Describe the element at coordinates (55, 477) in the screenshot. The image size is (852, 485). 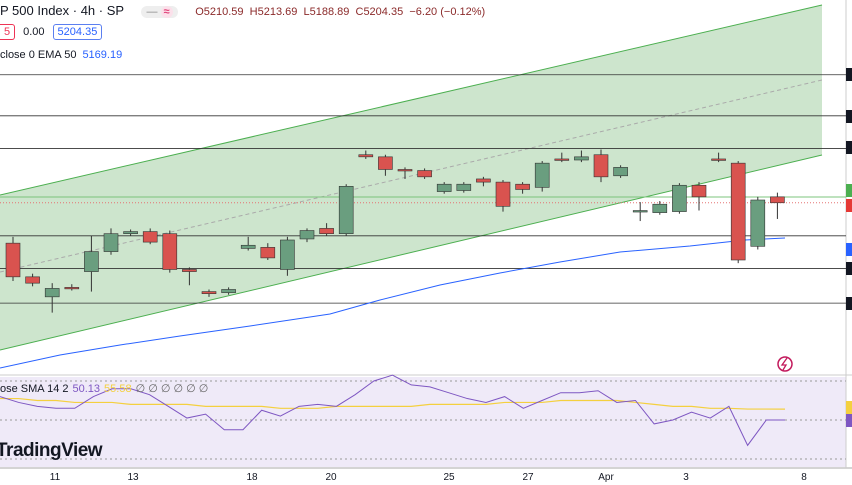
I see `x-tick: 11` at that location.